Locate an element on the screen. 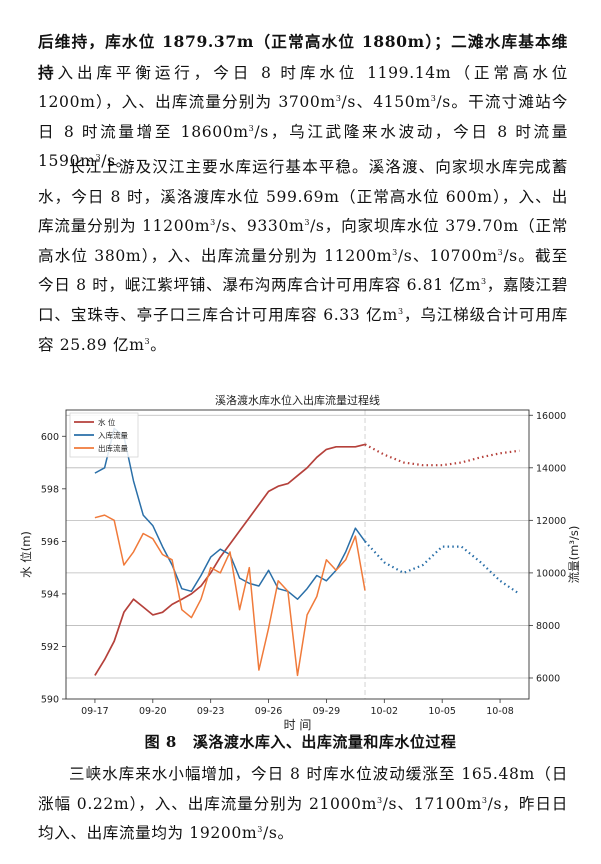 Image resolution: width=601 pixels, height=864 pixels. left-tick-label-0: 590 is located at coordinates (50, 700).